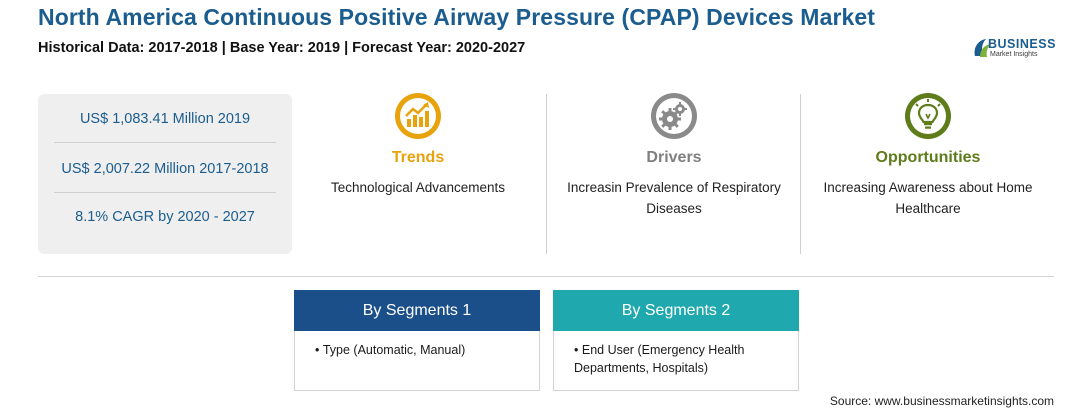 This screenshot has height=411, width=1092. What do you see at coordinates (165, 217) in the screenshot?
I see `stat-cagr: 8.1% CAGR by 2020 - 2027` at bounding box center [165, 217].